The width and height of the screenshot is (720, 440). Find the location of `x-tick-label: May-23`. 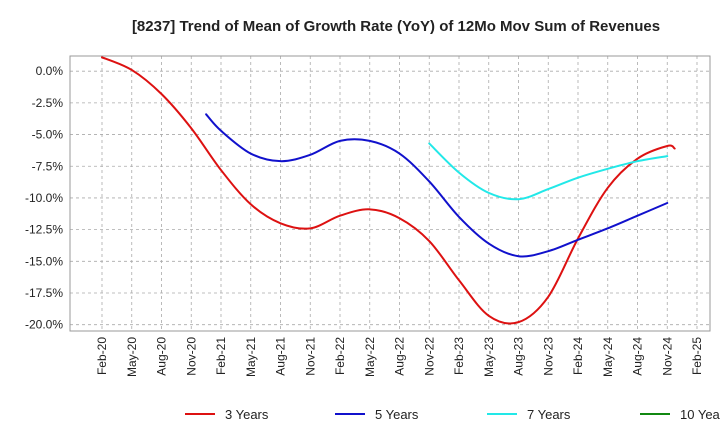

x-tick-label: May-23 is located at coordinates (489, 357).